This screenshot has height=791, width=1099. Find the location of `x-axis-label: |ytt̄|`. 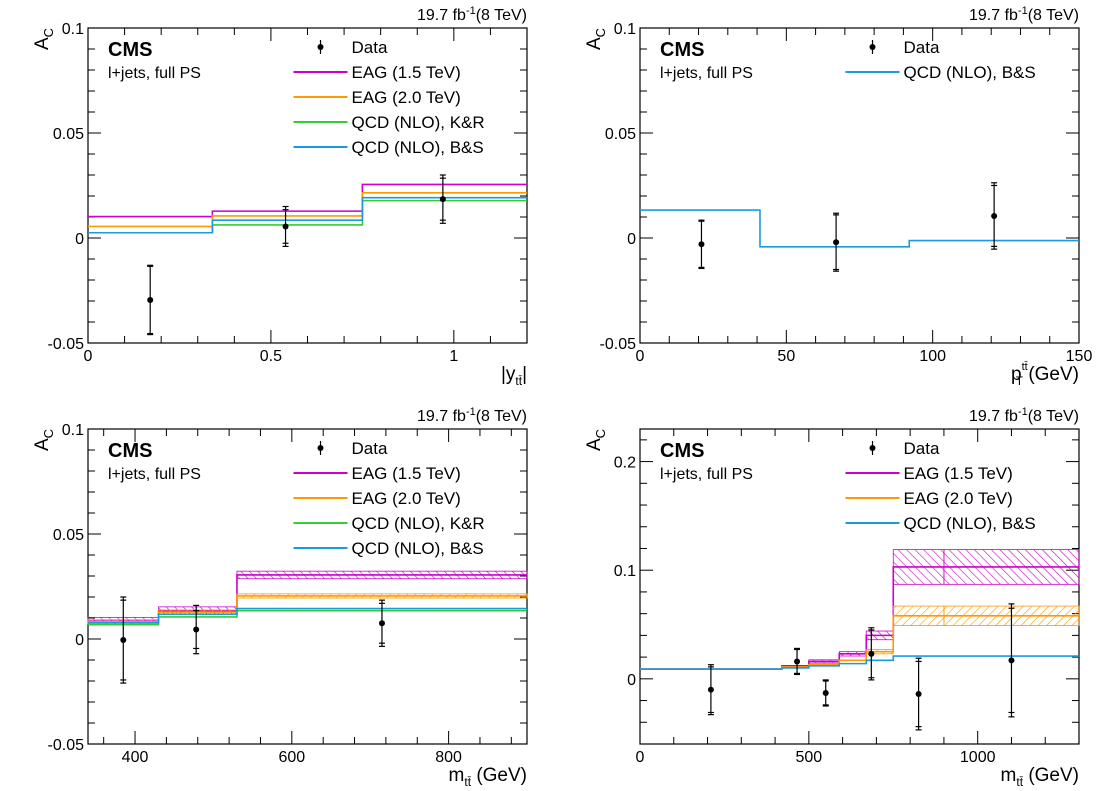

x-axis-label: |ytt̄| is located at coordinates (514, 376).